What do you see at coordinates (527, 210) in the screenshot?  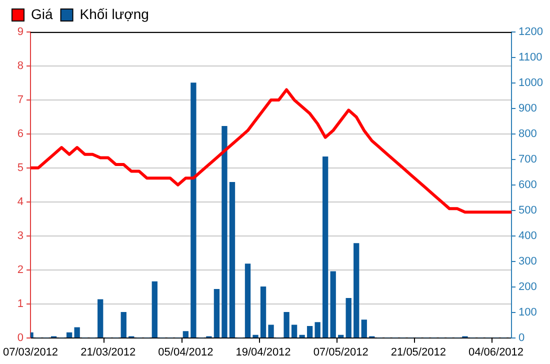 I see `y2-tick-label: 500` at bounding box center [527, 210].